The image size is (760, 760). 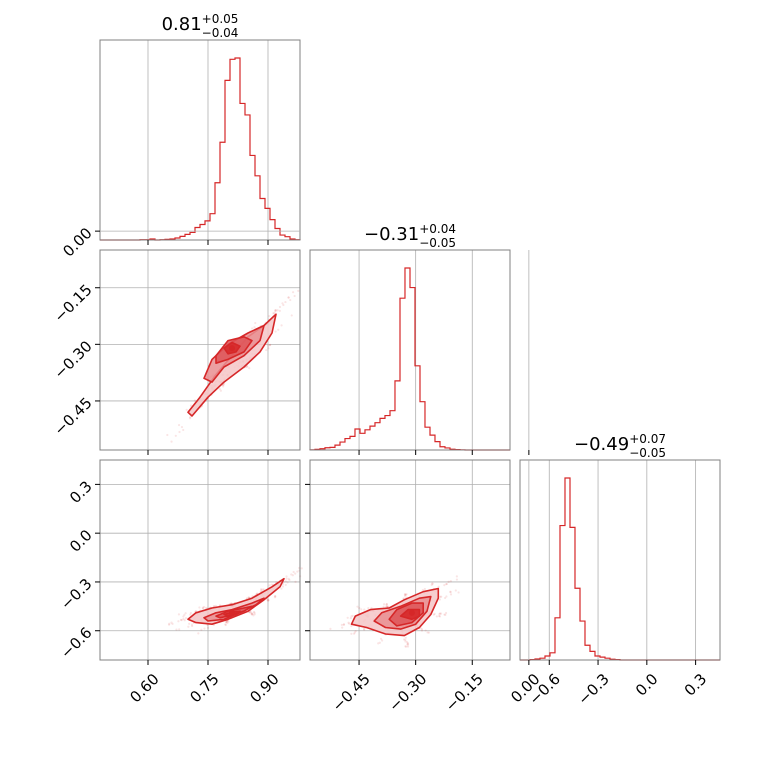 What do you see at coordinates (76, 643) in the screenshot?
I see `y-tick-label: −0.6` at bounding box center [76, 643].